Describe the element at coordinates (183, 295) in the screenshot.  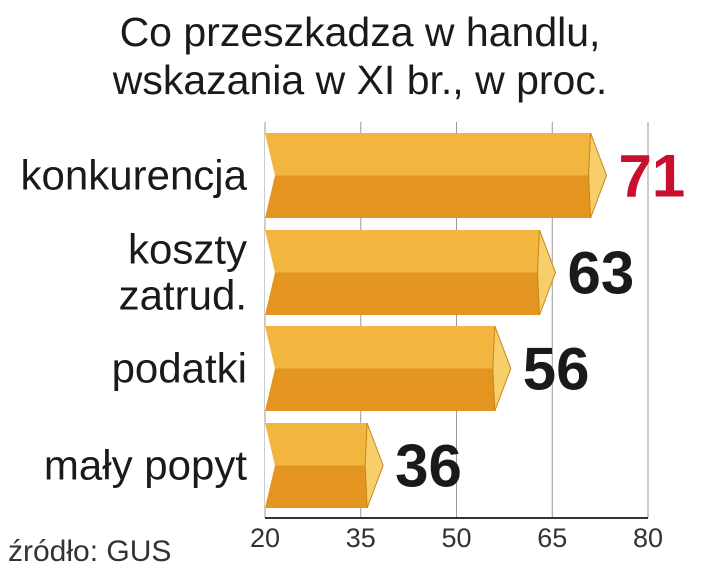
I see `category-label: zatrud.` at that location.